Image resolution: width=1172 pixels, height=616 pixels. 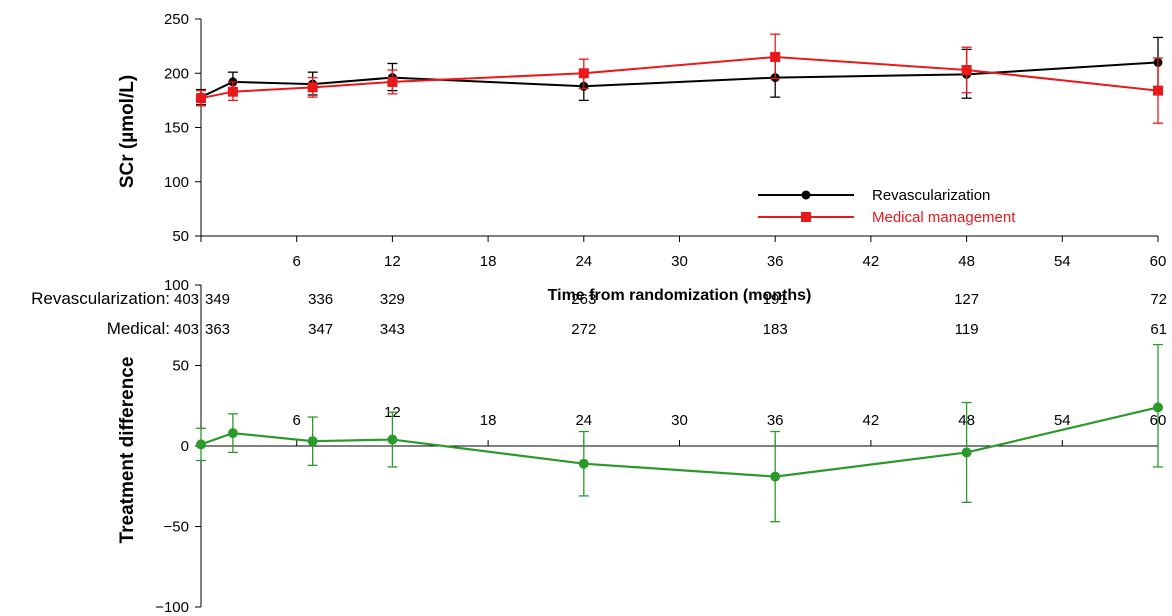 What do you see at coordinates (871, 261) in the screenshot?
I see `top-x-tick-label: 42` at bounding box center [871, 261].